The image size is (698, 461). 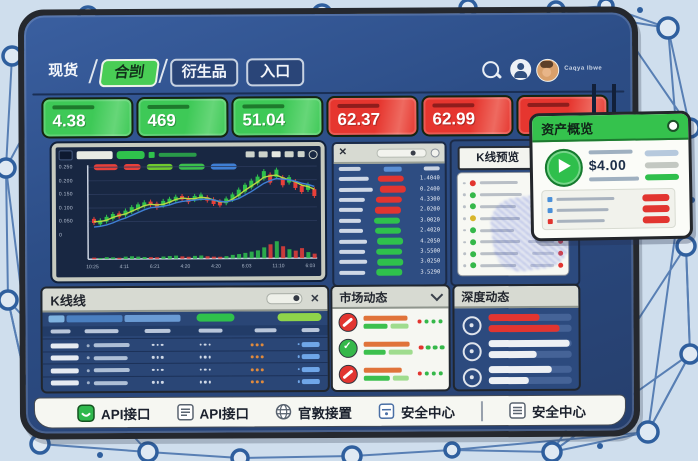 I want to click on orderbook-row: 1.4040, so click(x=389, y=178).